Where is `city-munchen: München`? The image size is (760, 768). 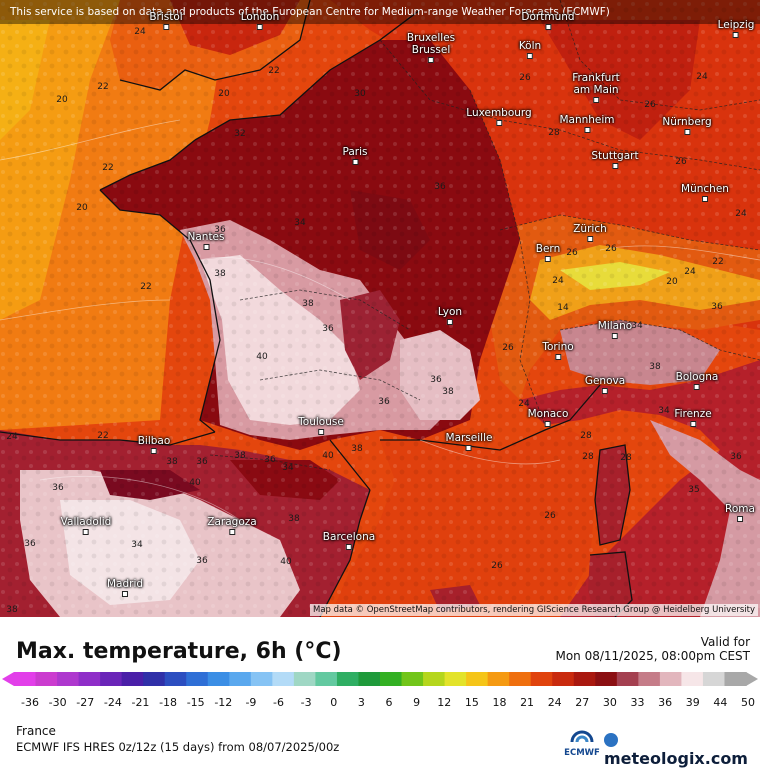 city-munchen: München is located at coordinates (705, 192).